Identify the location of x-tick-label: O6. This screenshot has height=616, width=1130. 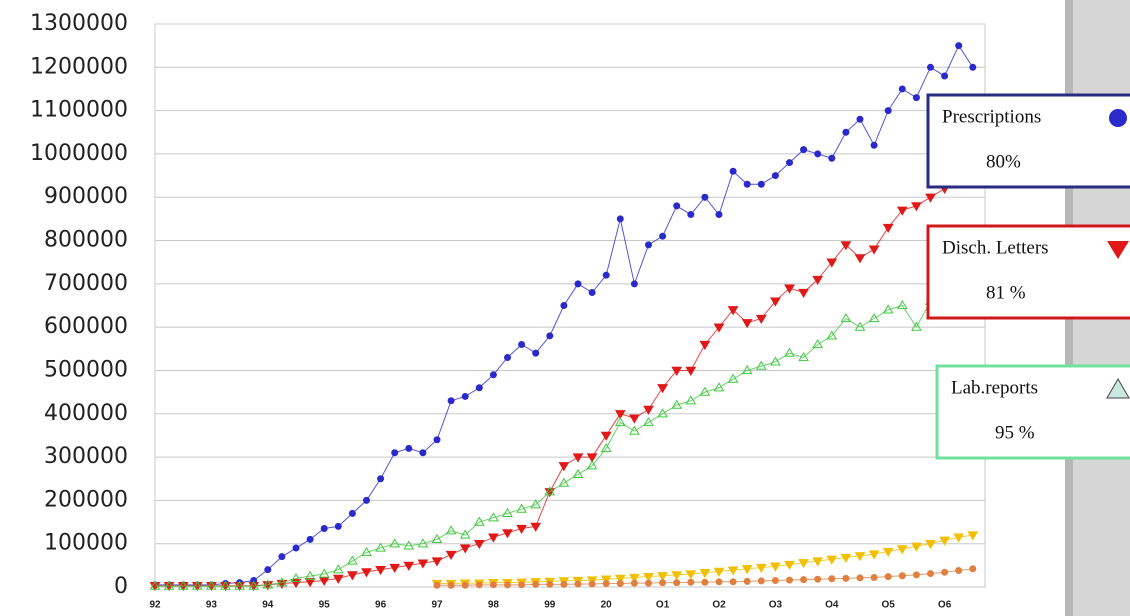
(945, 605).